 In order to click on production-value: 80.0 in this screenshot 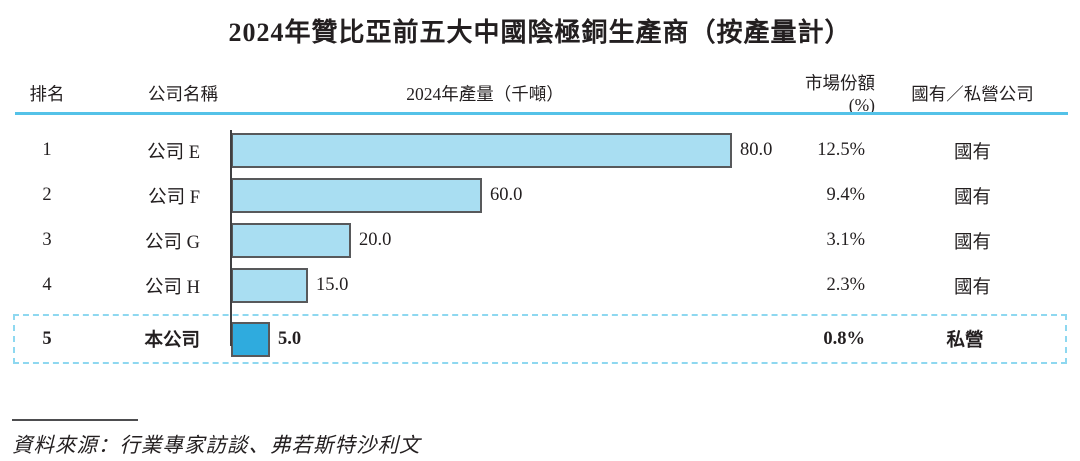, I will do `click(756, 150)`.